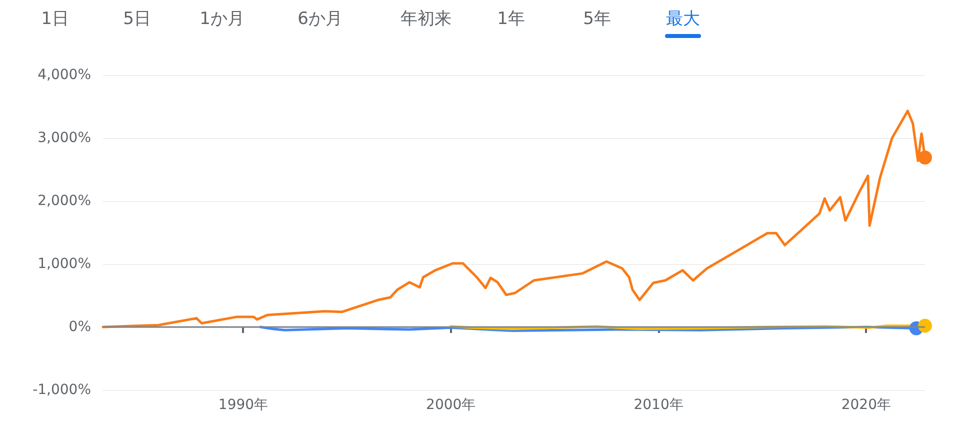 The height and width of the screenshot is (434, 980). Describe the element at coordinates (683, 19) in the screenshot. I see `text: 最大` at that location.